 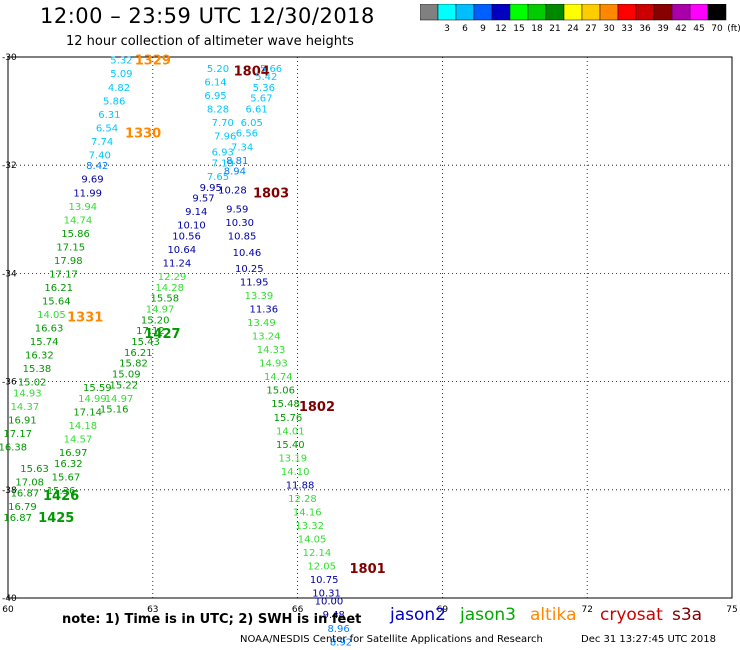 What do you see at coordinates (263, 310) in the screenshot?
I see `wave-height-value: 11.36` at bounding box center [263, 310].